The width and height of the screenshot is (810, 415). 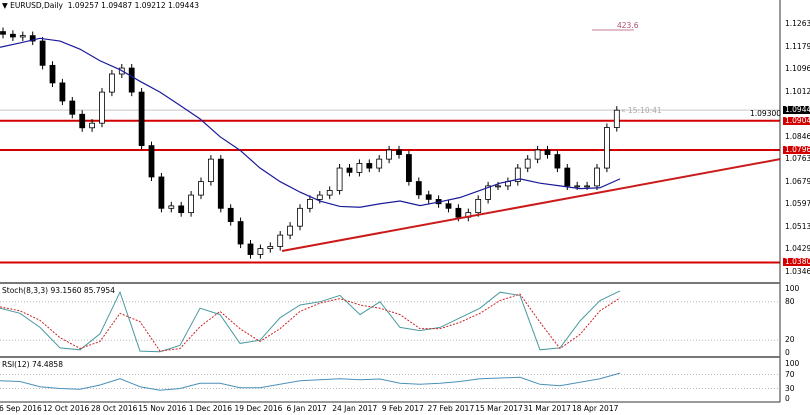 I want to click on rsi-axis-label: 0, so click(x=787, y=398).